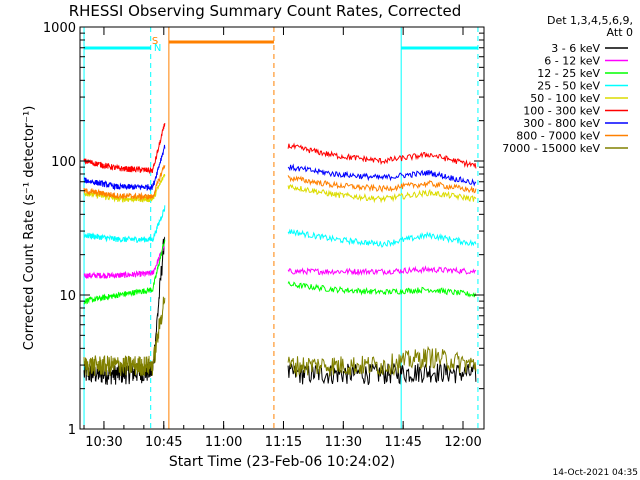 The height and width of the screenshot is (480, 640). I want to click on y-axis-label: Corrected Count Rate (s⁻¹ detector⁻¹), so click(29, 228).